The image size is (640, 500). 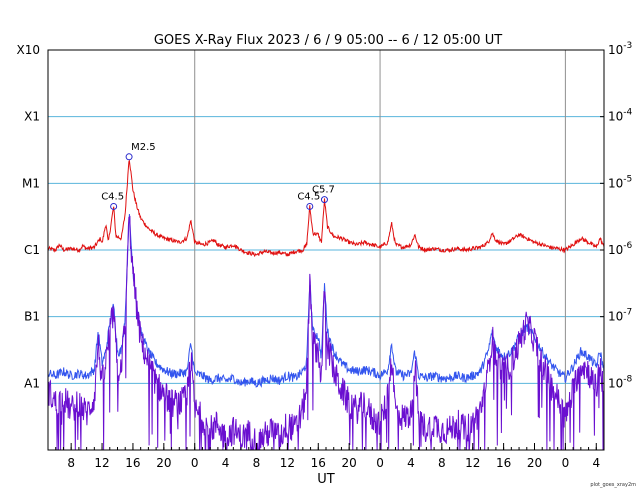 I want to click on x-tick-label-10: 20, so click(x=349, y=463).